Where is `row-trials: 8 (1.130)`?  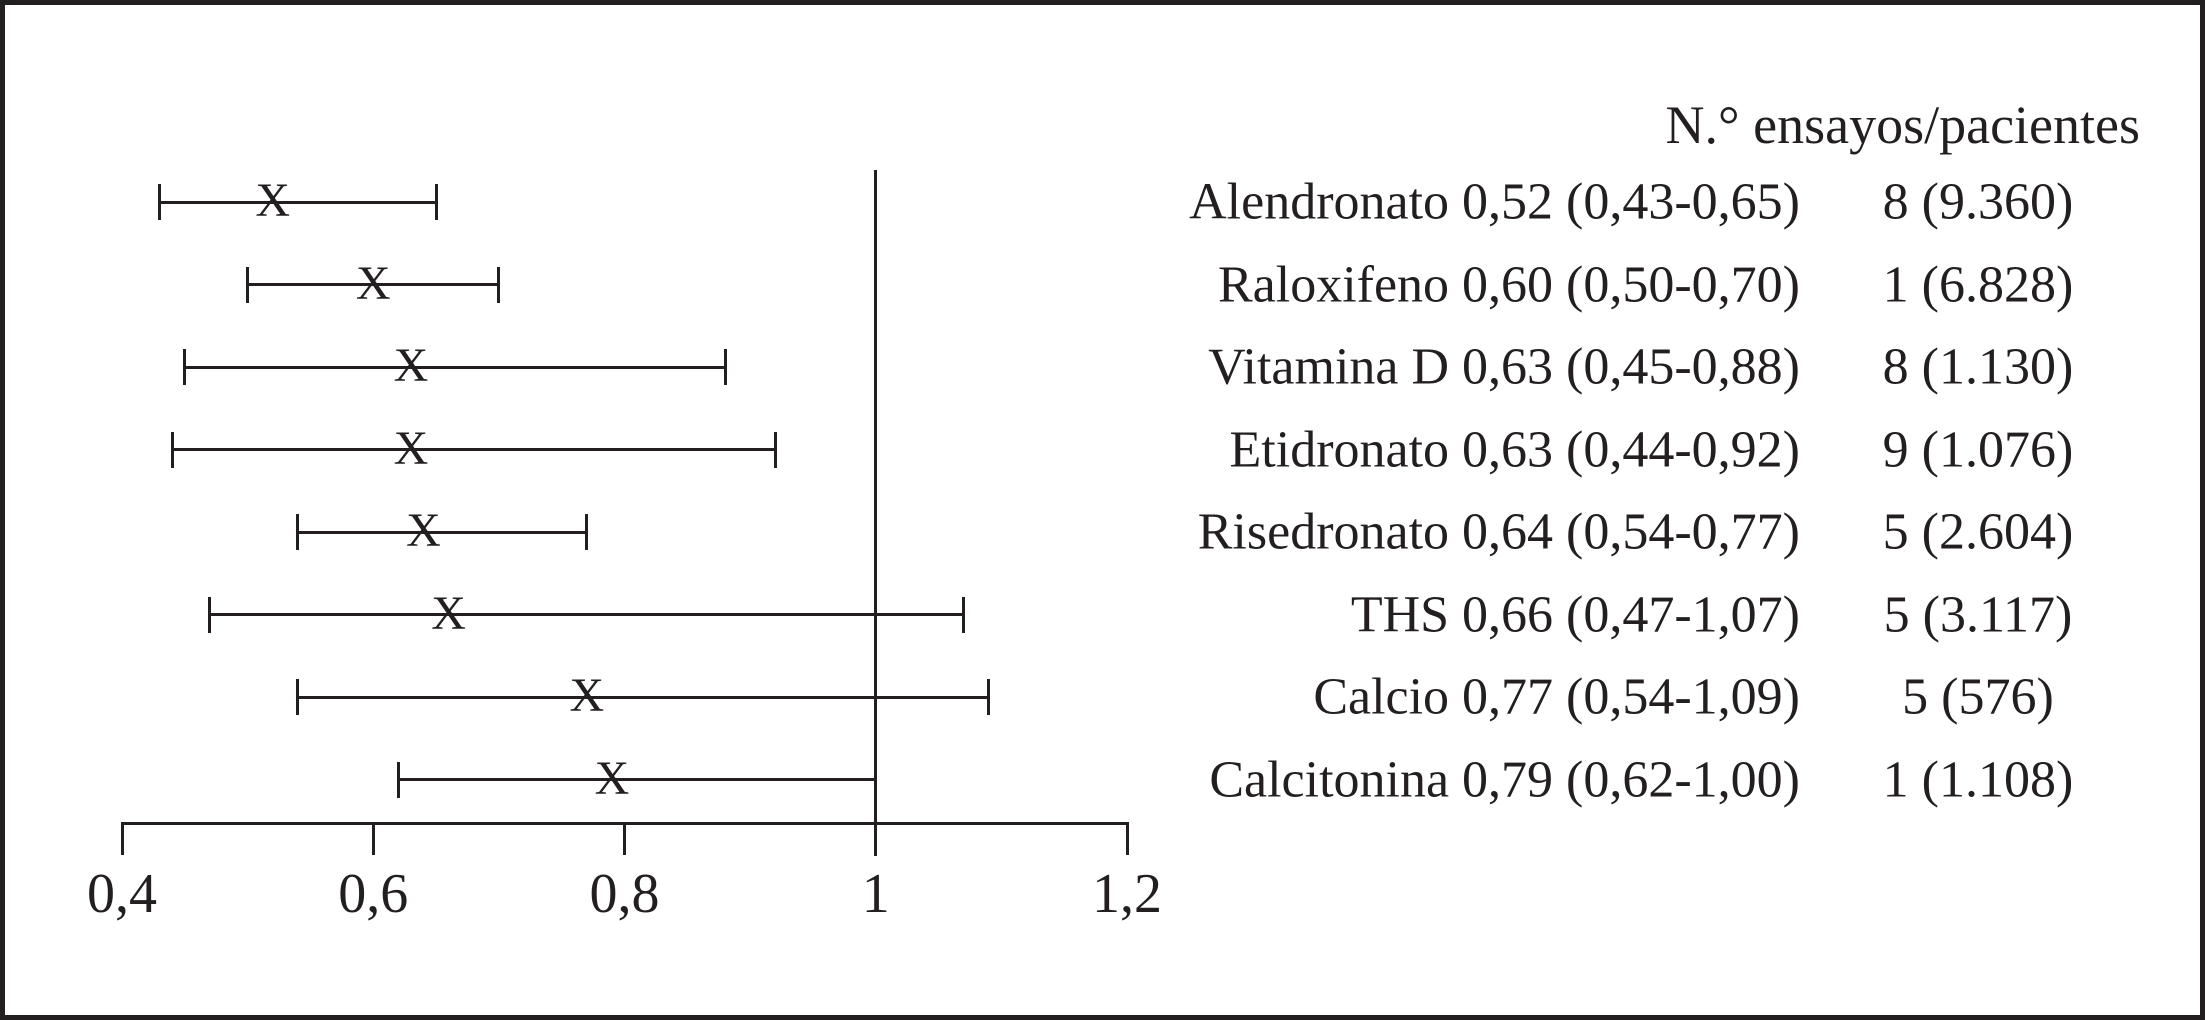
row-trials: 8 (1.130) is located at coordinates (1978, 367).